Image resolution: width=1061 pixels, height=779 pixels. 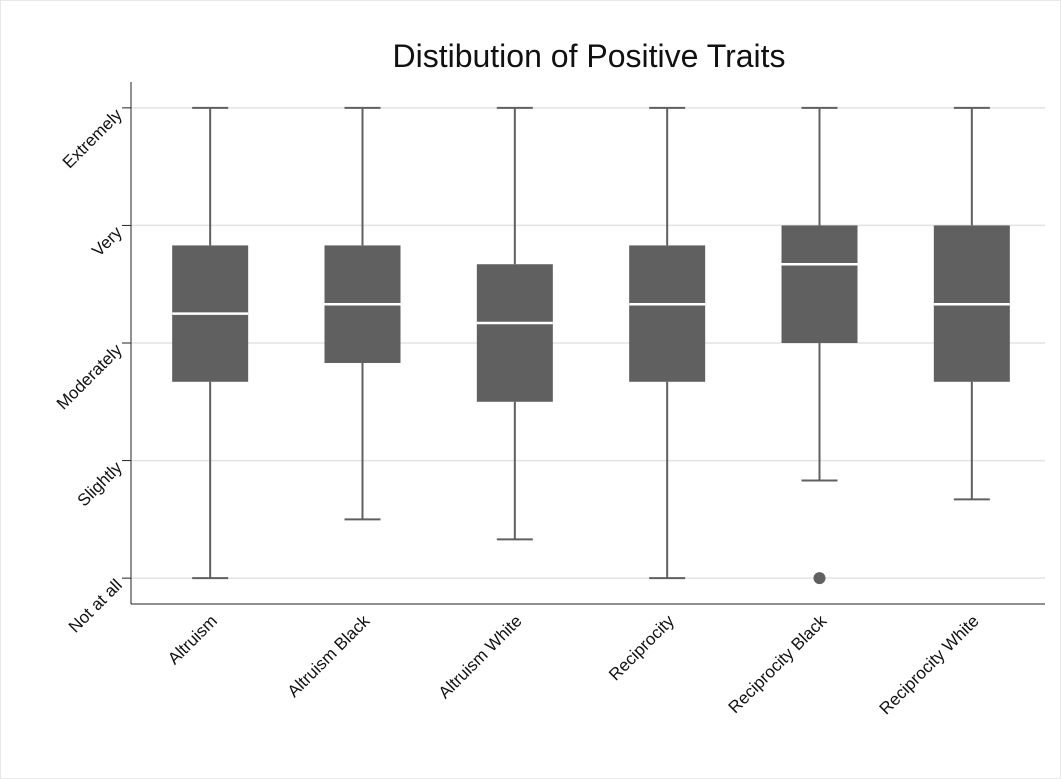 I want to click on chart-title: Distibution of Positive Traits, so click(x=588, y=56).